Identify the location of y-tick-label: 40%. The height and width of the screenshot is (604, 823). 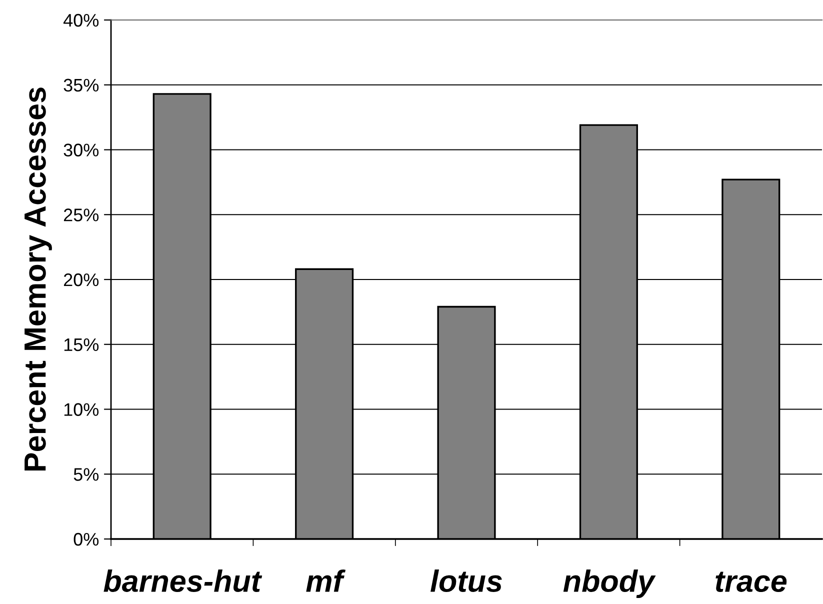
(81, 20).